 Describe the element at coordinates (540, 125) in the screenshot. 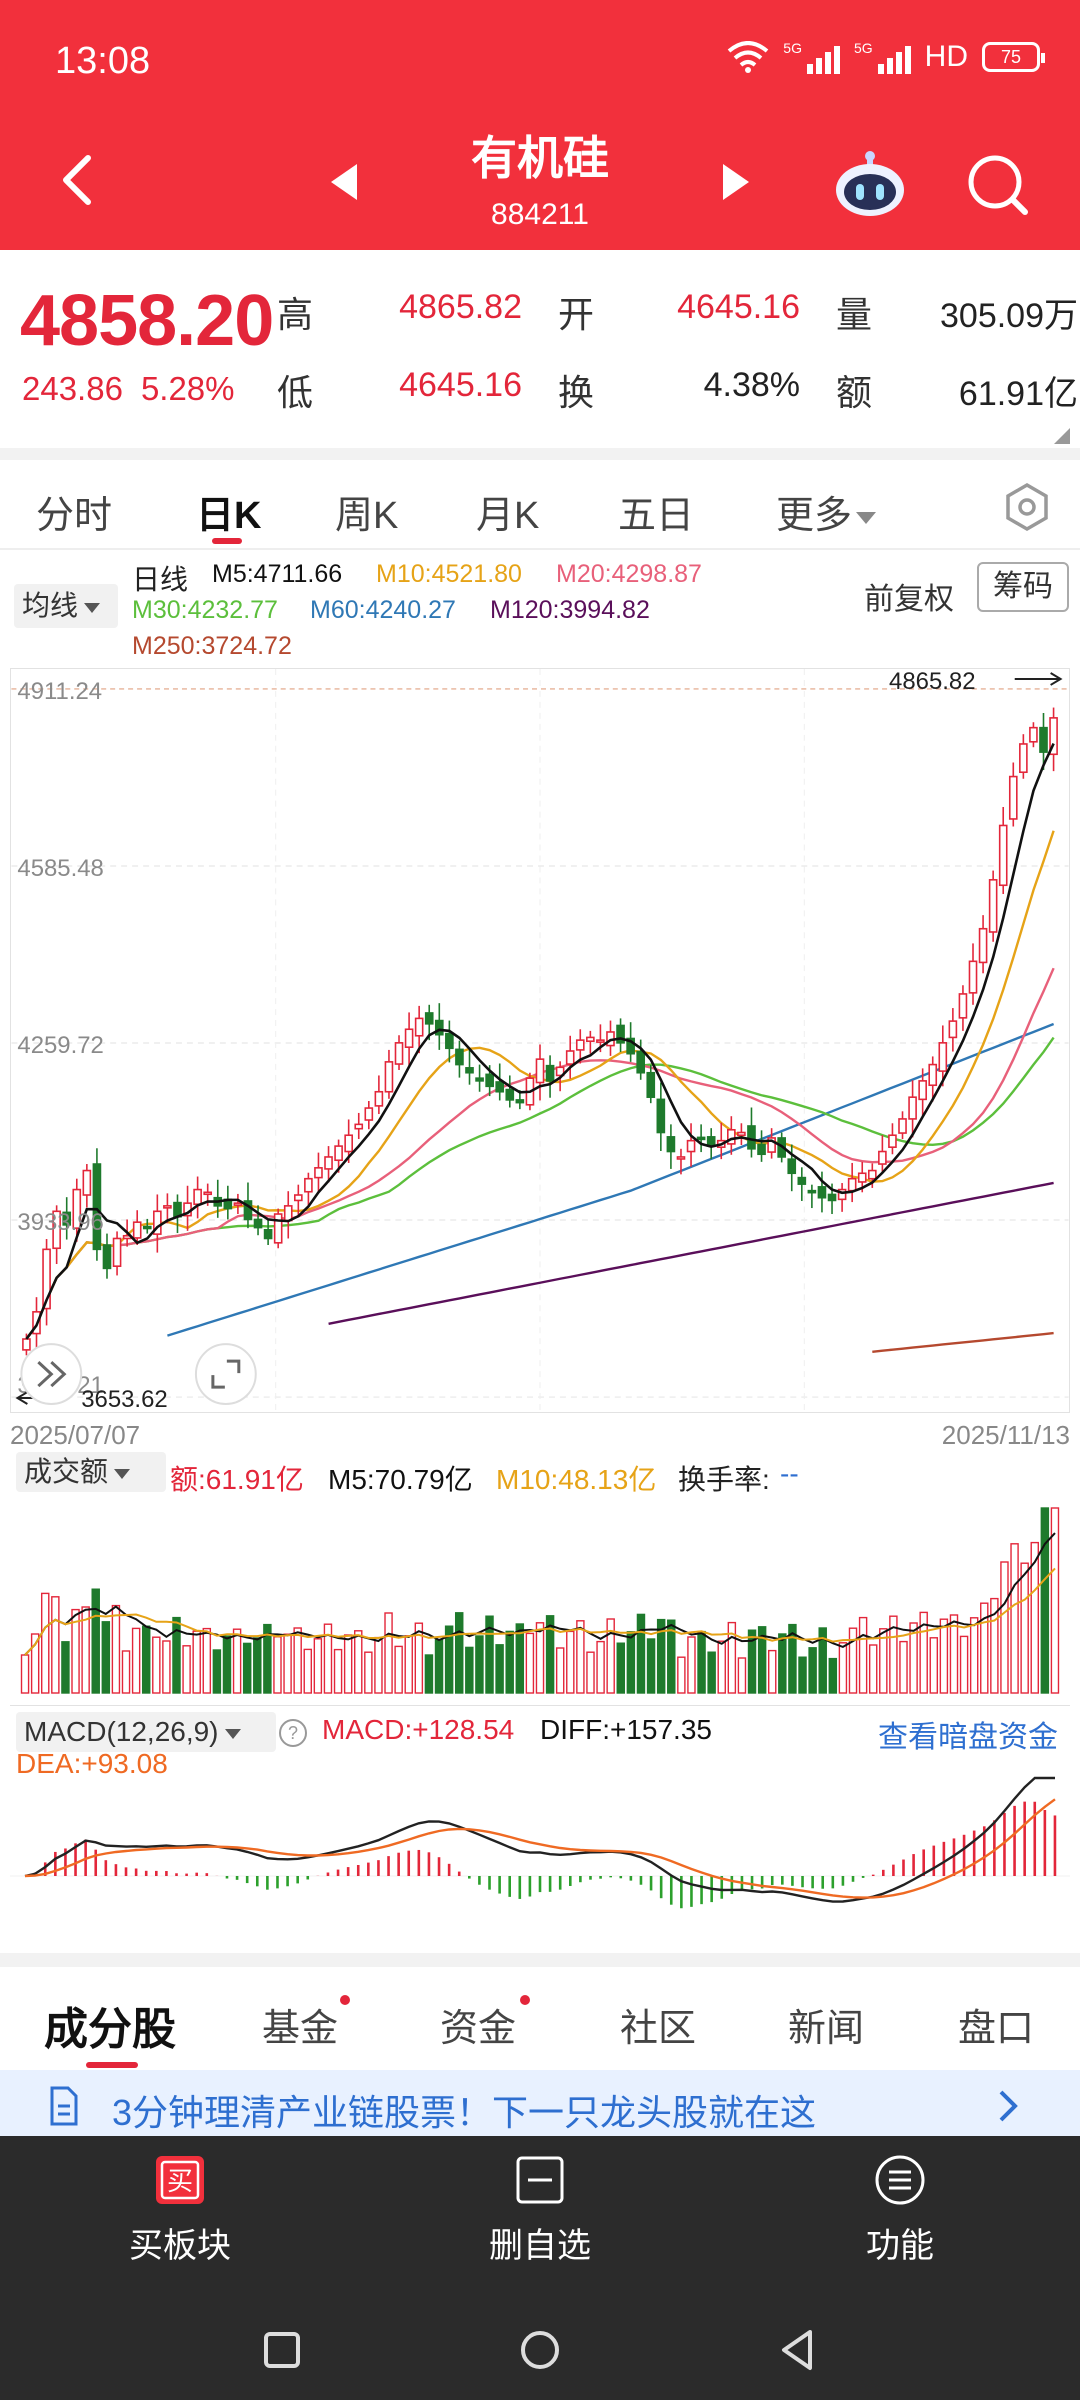

I see `app-header: 13:08 5G 5G HD 75 有机硅 884211` at that location.